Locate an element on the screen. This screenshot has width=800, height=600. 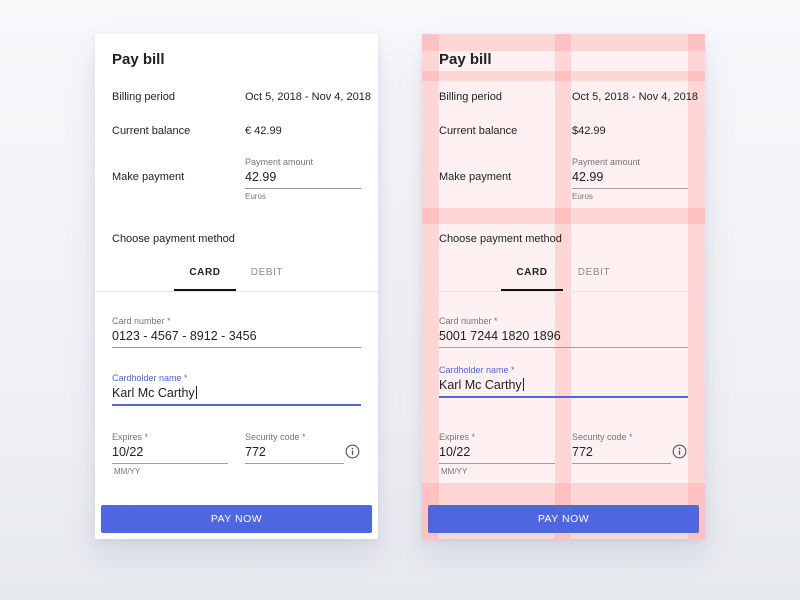
card-number-field: Card number * 5001 7244 1820 1896 is located at coordinates (563, 332).